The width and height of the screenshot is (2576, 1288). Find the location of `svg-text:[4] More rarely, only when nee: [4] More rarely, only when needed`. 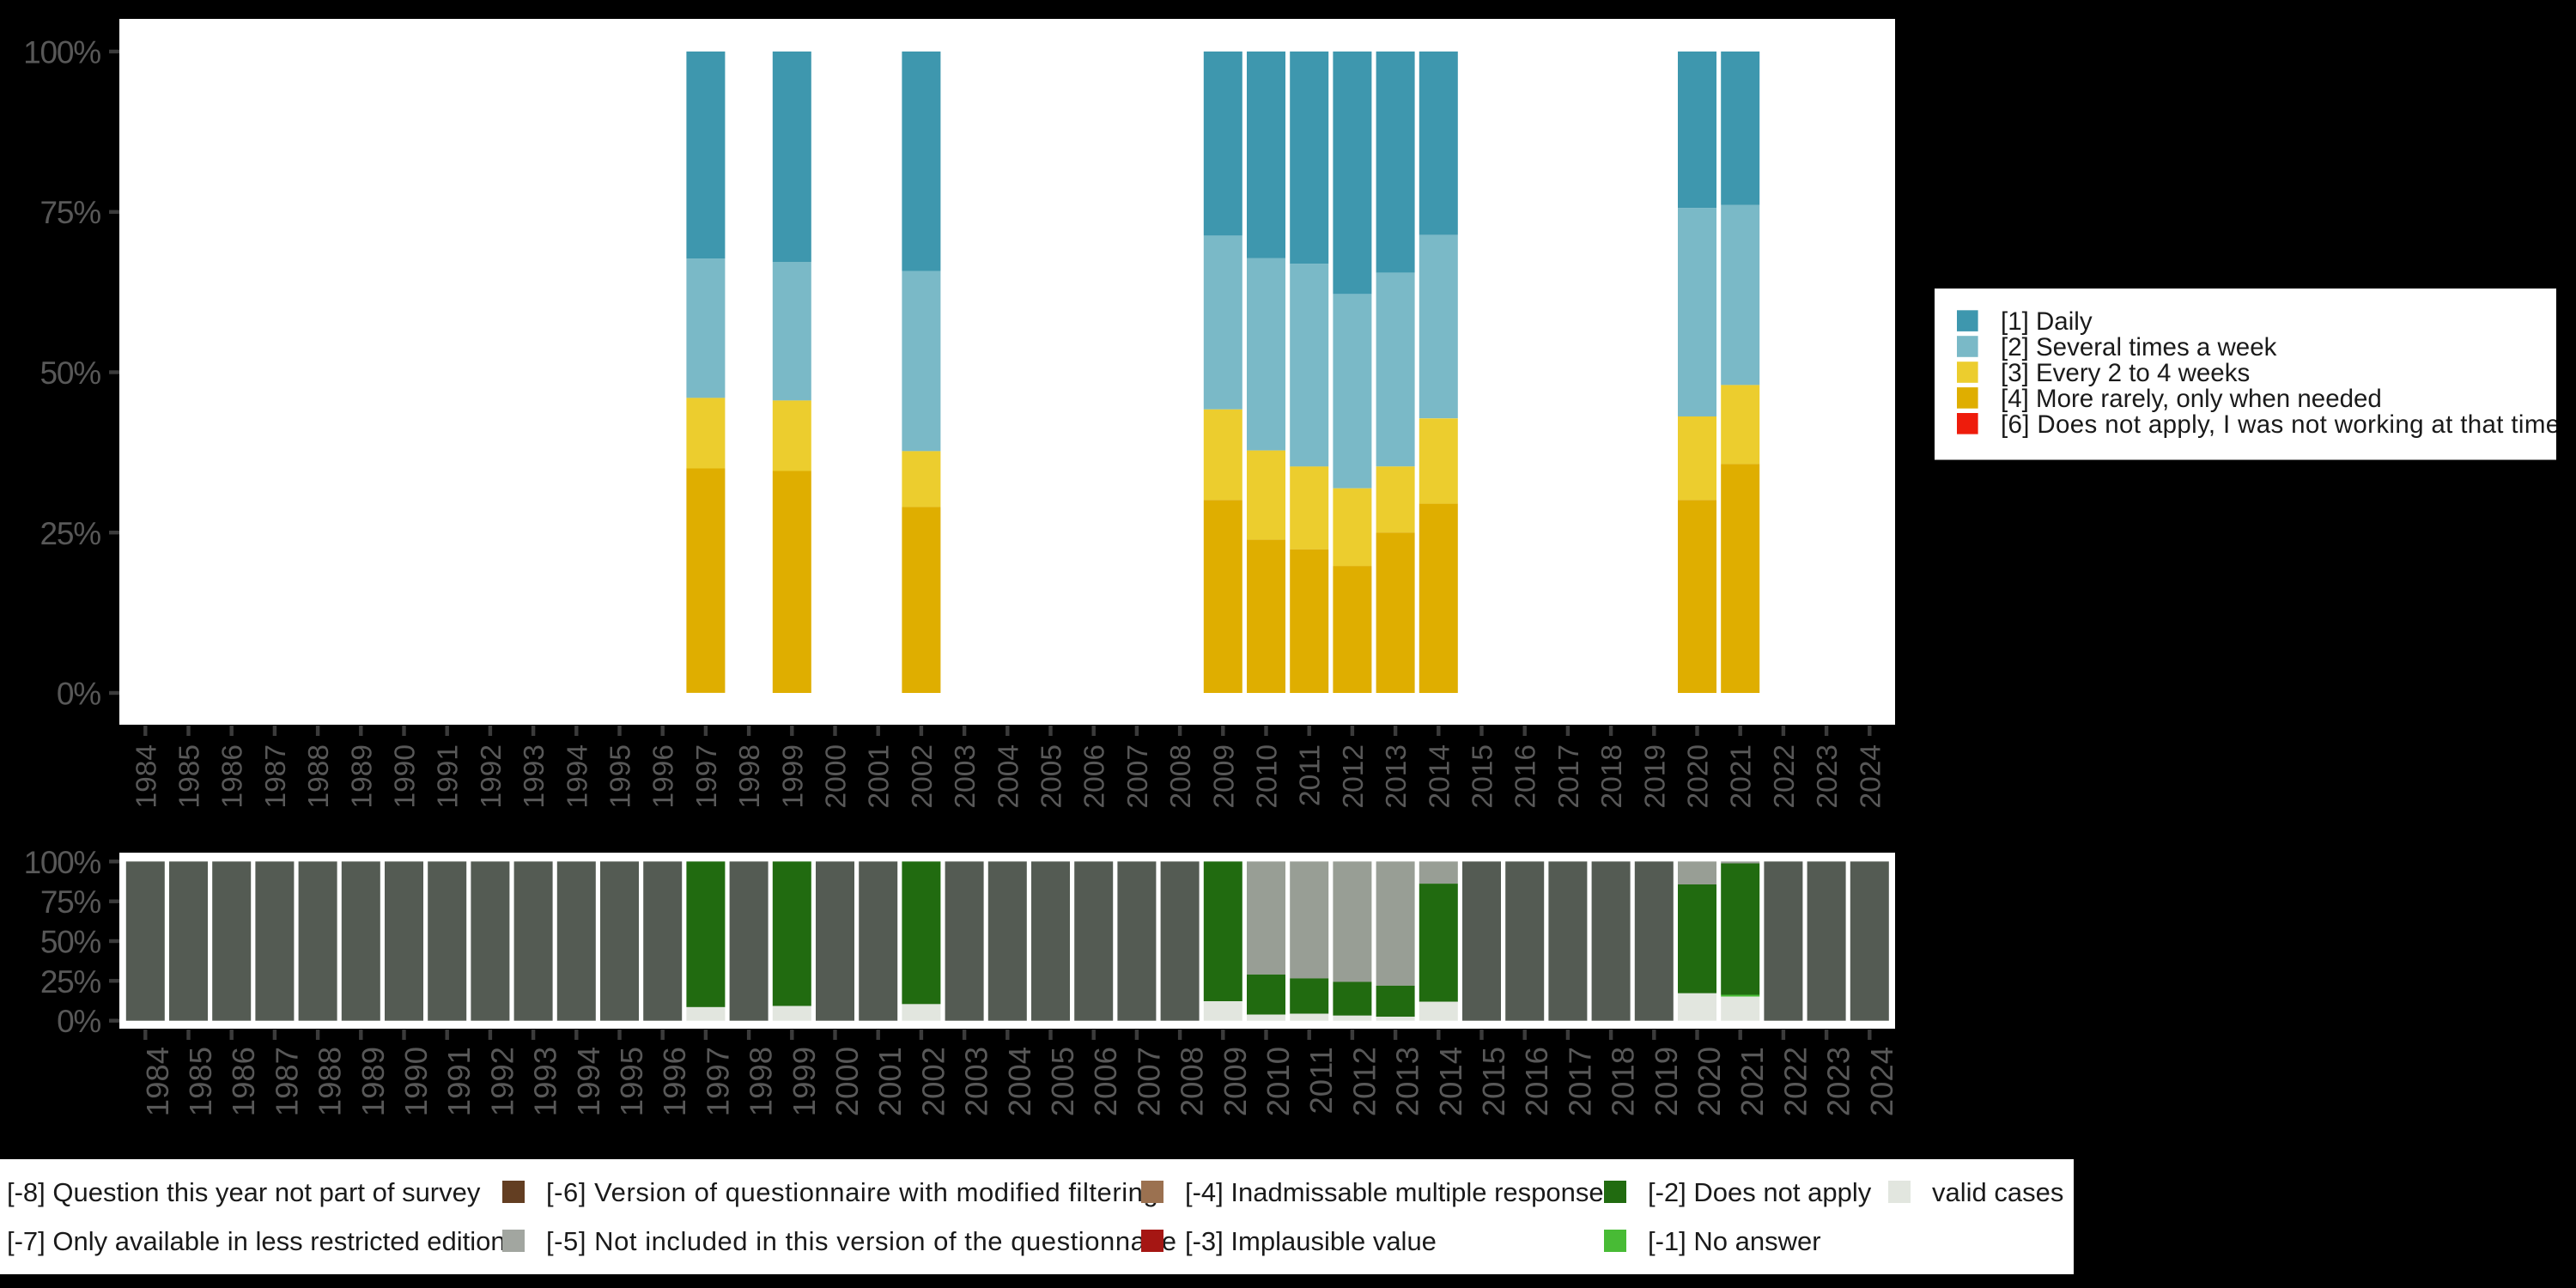

svg-text:[4] More rarely, only when nee: [4] More rarely, only when needed is located at coordinates (2192, 399).